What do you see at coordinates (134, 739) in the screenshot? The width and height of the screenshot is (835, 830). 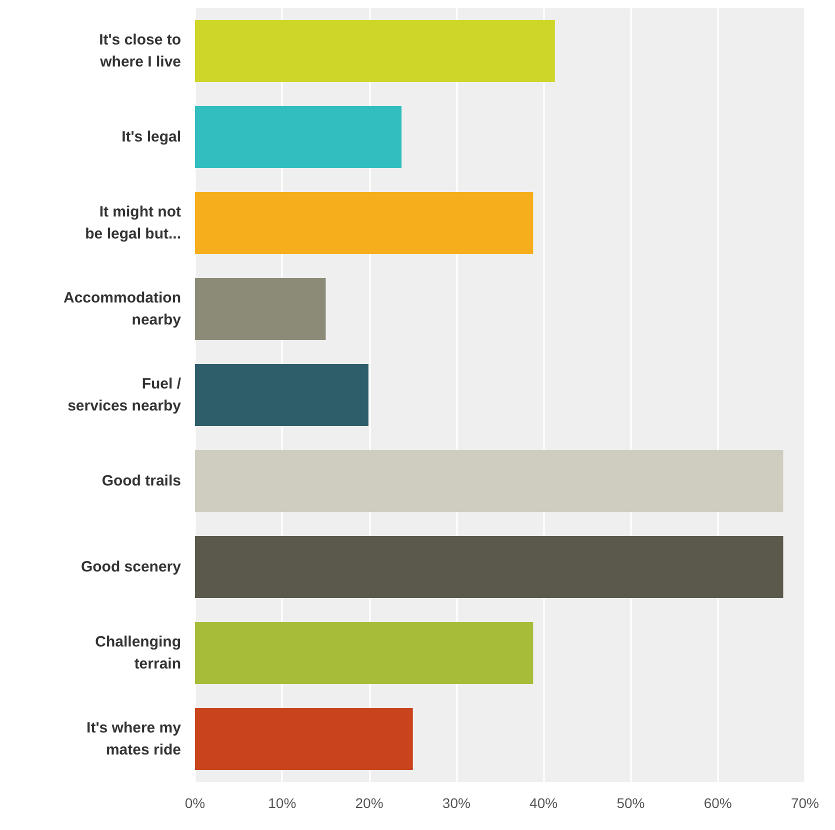 I see `y-tick-label: It's where my mates ride` at bounding box center [134, 739].